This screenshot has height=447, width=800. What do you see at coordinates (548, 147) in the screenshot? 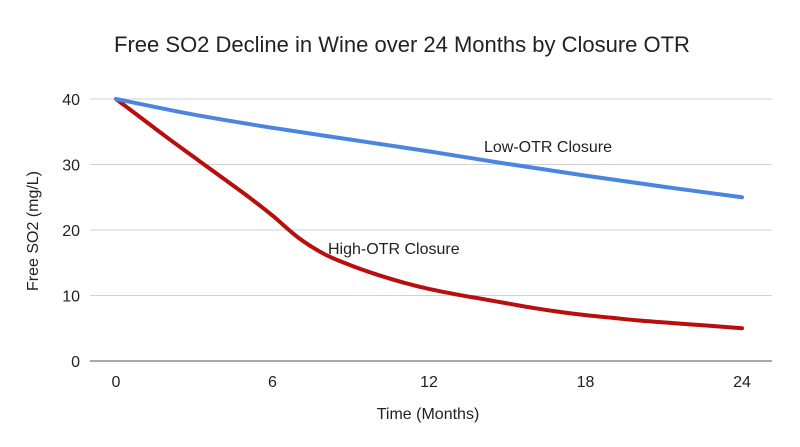
I see `series-label-low-otr: Low-OTR Closure` at bounding box center [548, 147].